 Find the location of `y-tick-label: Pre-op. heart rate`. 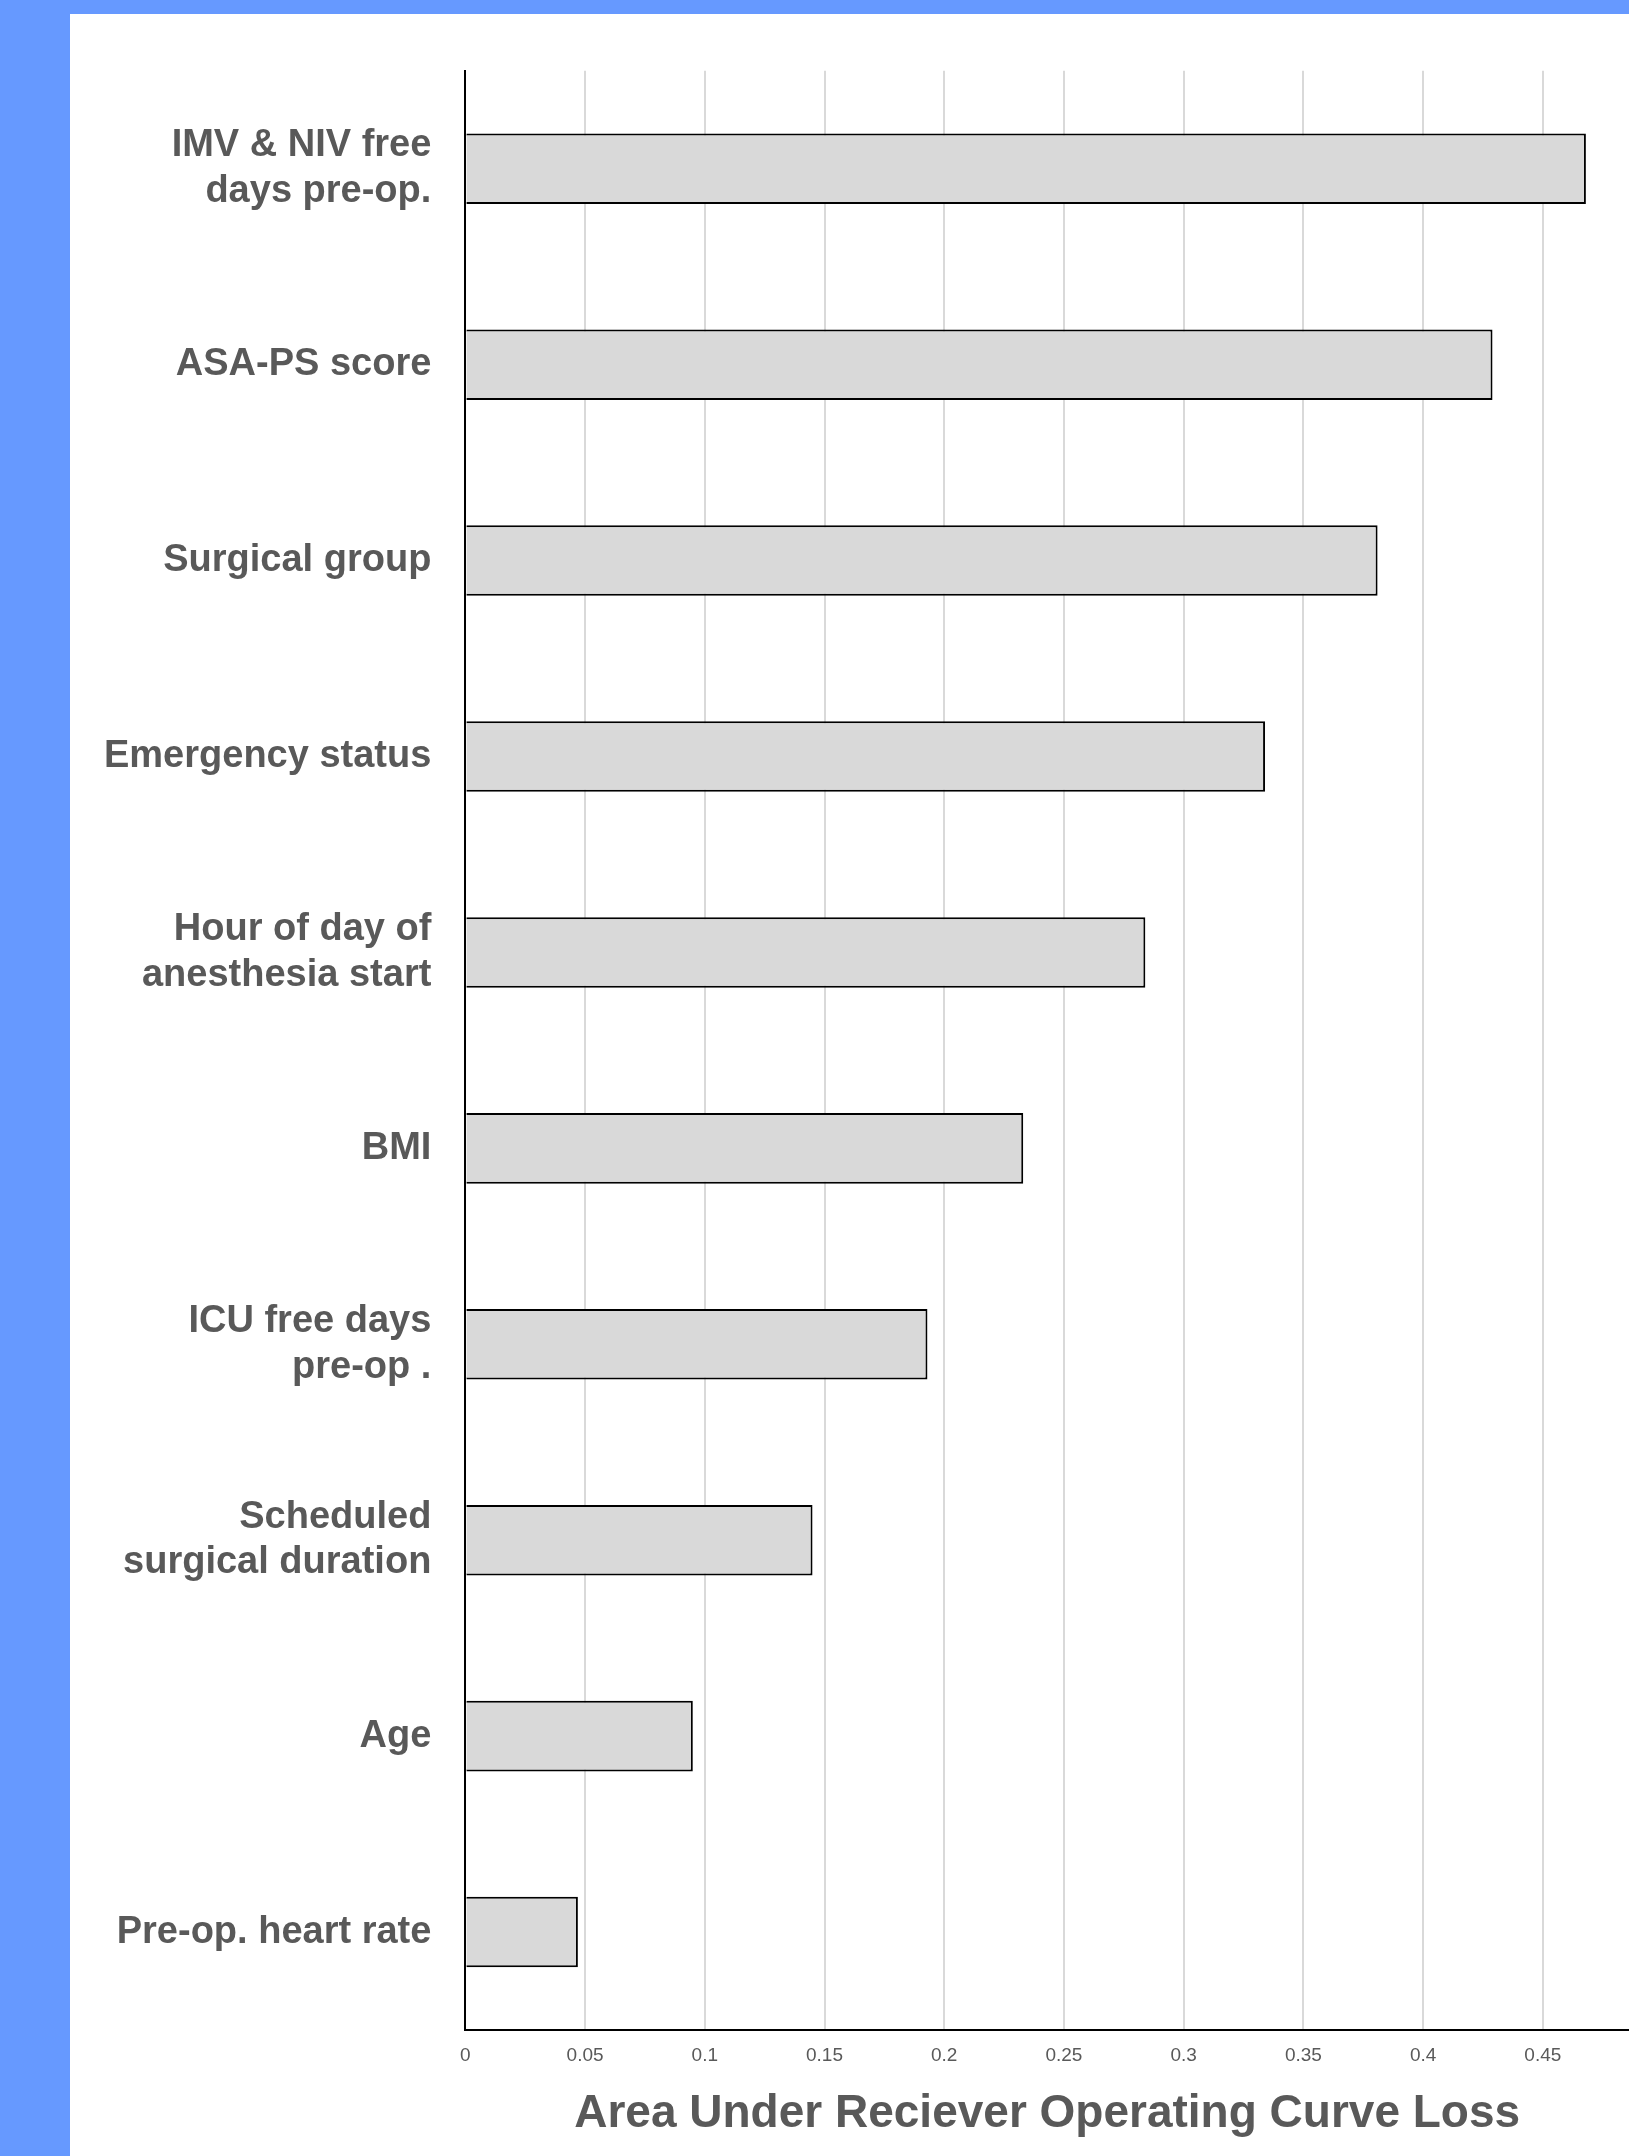

y-tick-label: Pre-op. heart rate is located at coordinates (274, 1929).